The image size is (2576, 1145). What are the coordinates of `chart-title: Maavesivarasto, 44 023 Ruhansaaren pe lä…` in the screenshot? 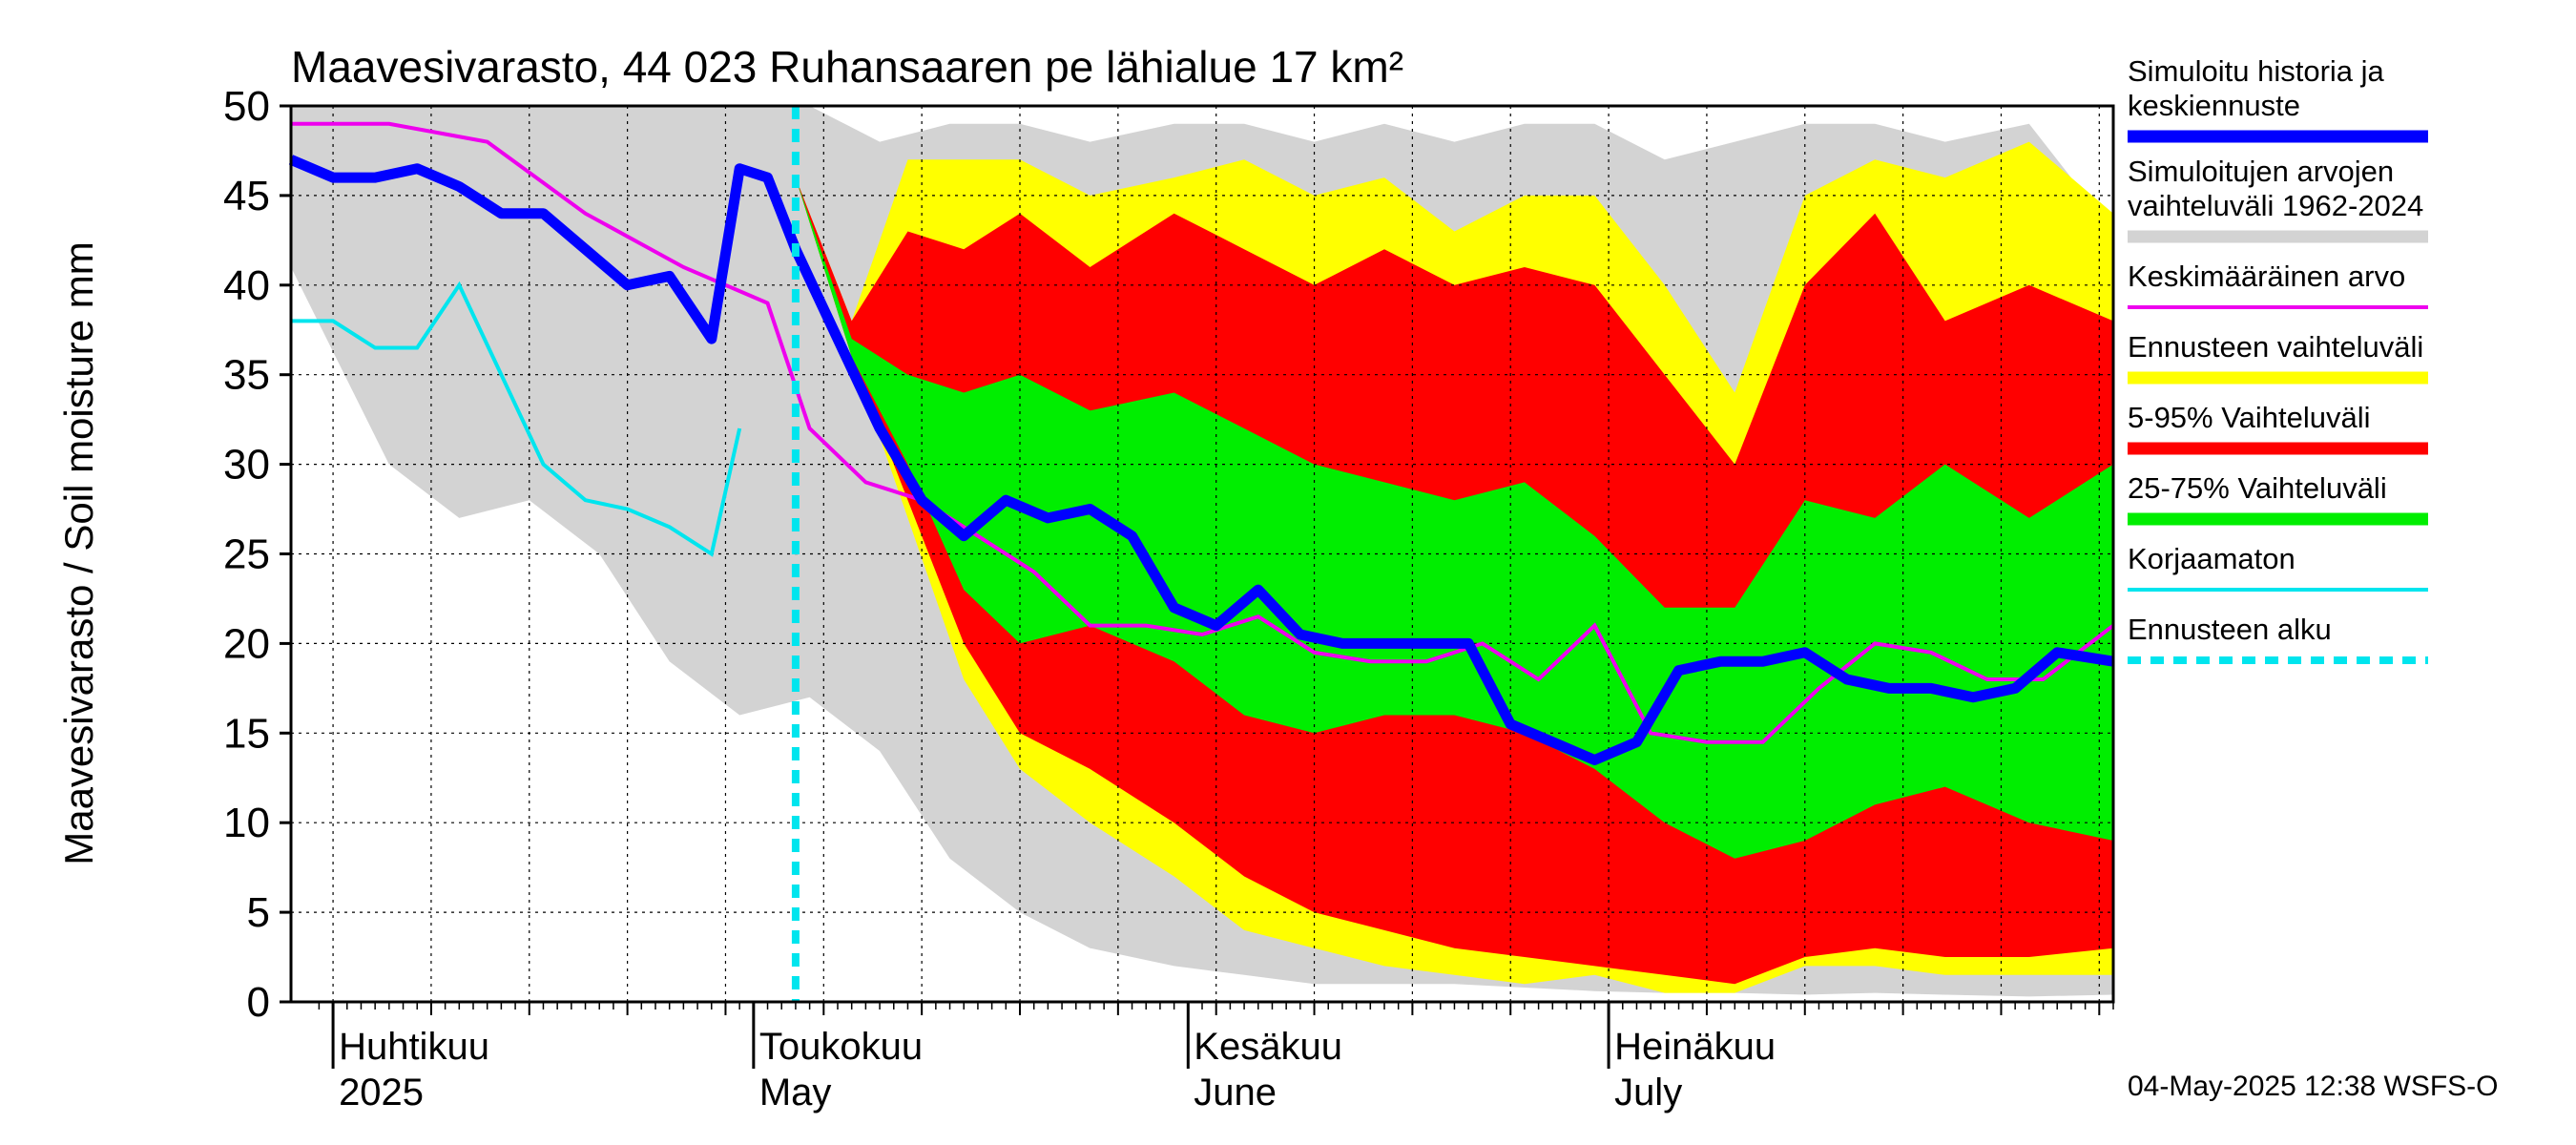 It's located at (847, 67).